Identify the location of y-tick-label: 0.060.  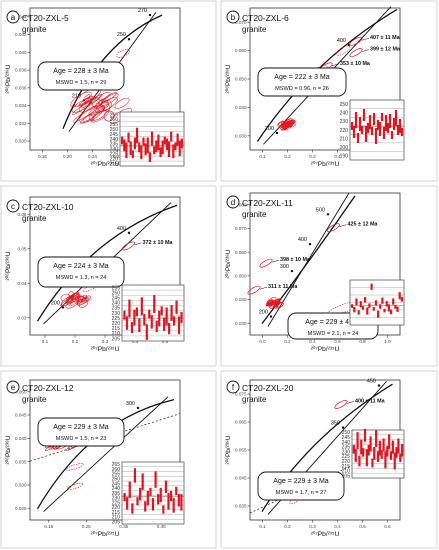
(241, 50).